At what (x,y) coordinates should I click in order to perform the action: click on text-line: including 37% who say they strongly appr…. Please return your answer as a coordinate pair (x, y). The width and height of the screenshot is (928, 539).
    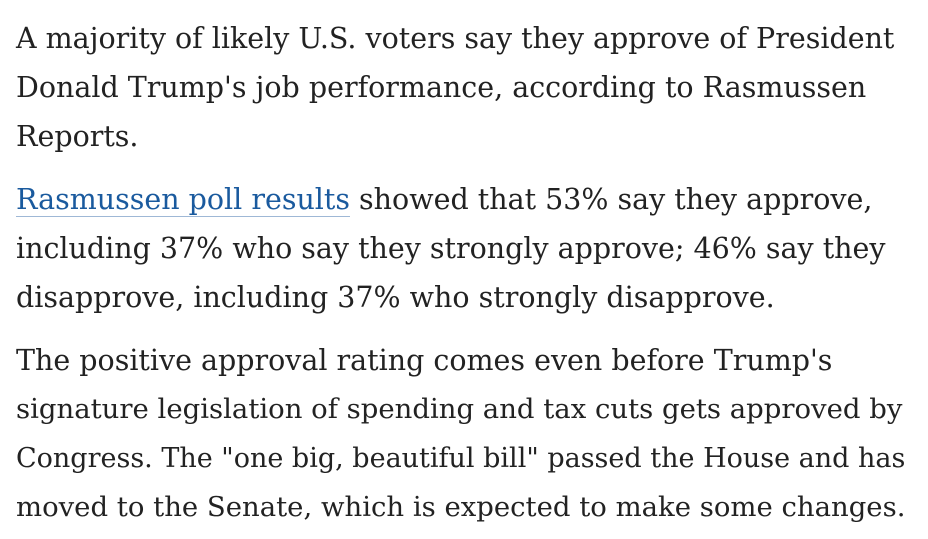
    Looking at the image, I should click on (451, 248).